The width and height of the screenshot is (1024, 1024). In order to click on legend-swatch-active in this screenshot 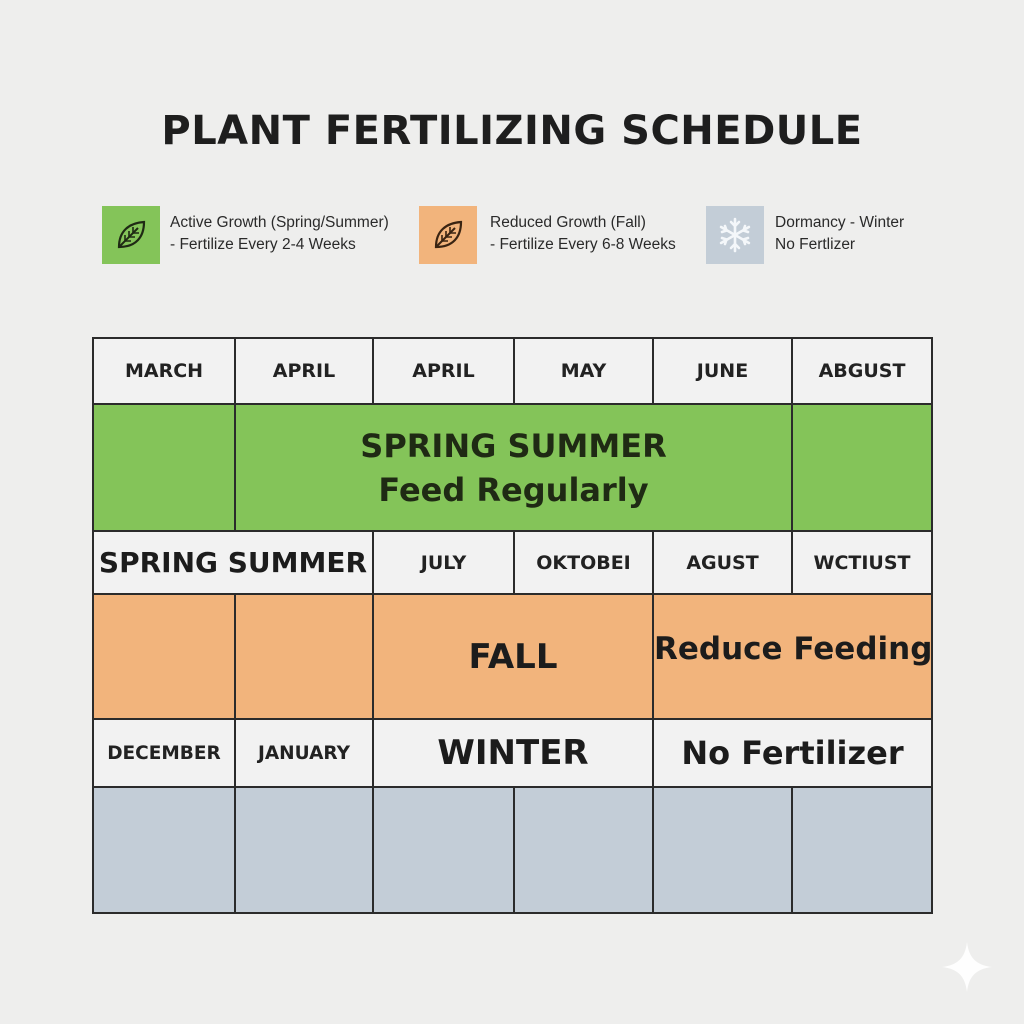, I will do `click(131, 235)`.